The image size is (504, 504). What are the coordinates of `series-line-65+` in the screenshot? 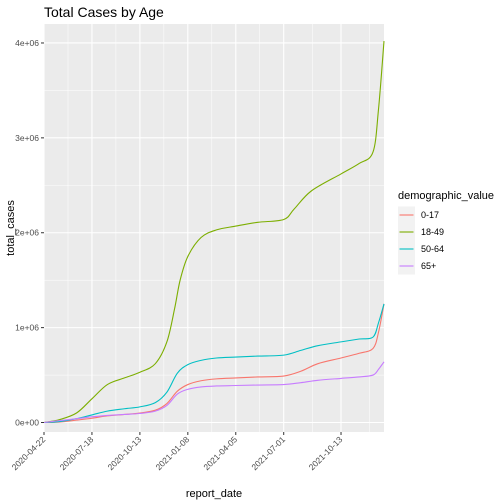 It's located at (214, 392).